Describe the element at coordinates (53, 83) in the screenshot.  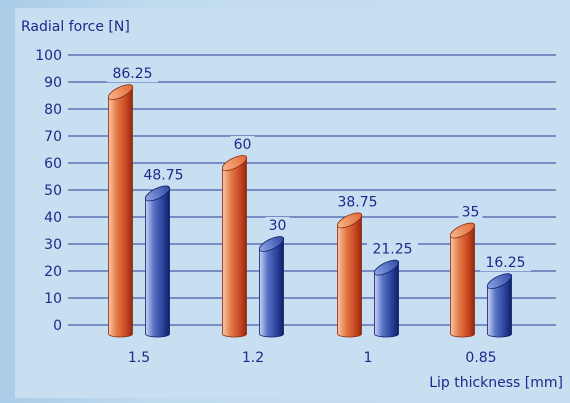
I see `y-tick-label: 90` at that location.